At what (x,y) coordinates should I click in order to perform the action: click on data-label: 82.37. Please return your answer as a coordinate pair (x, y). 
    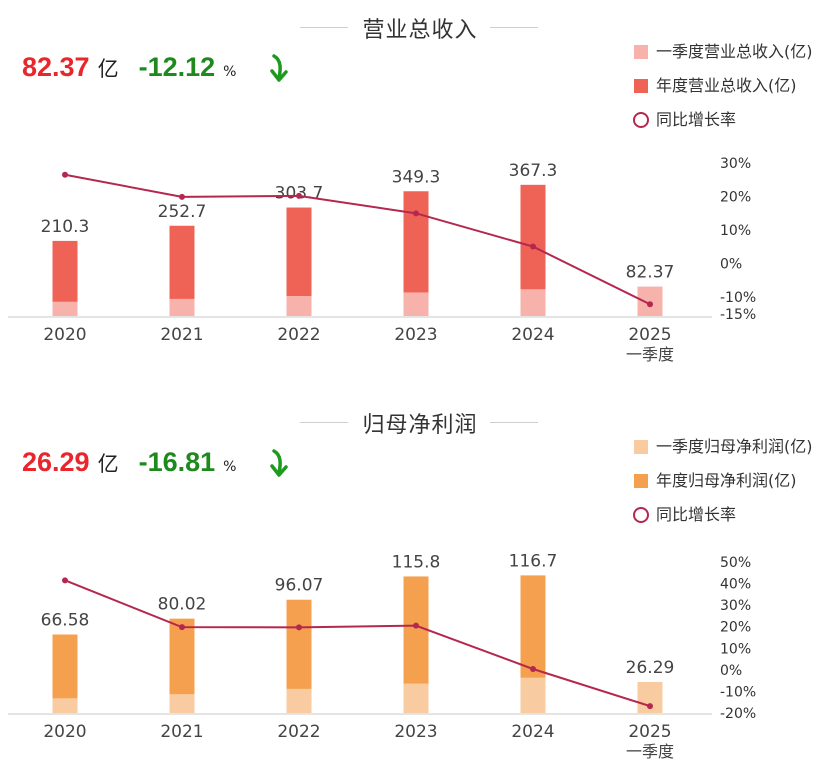
    Looking at the image, I should click on (650, 273).